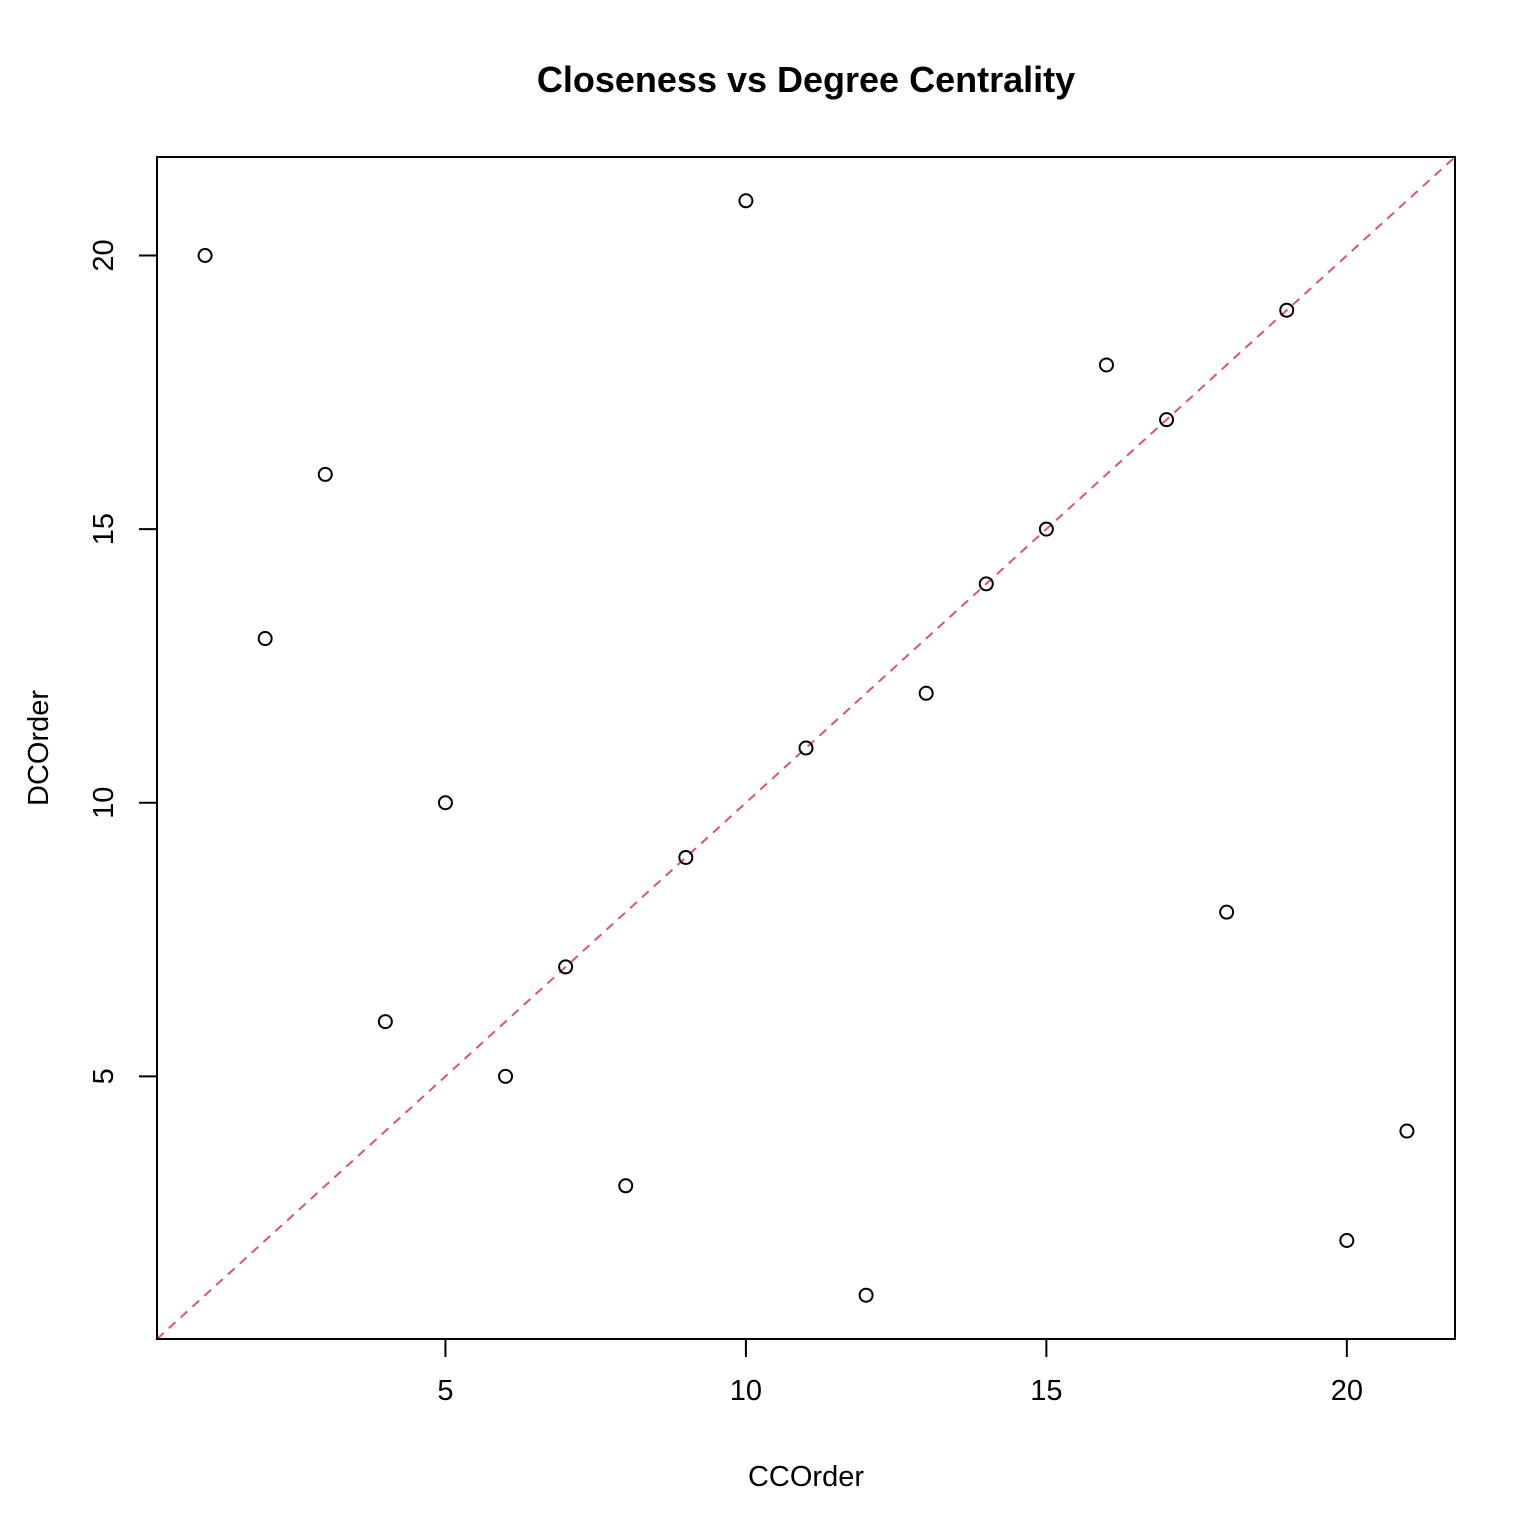  Describe the element at coordinates (104, 255) in the screenshot. I see `y-tick-label: 20` at that location.